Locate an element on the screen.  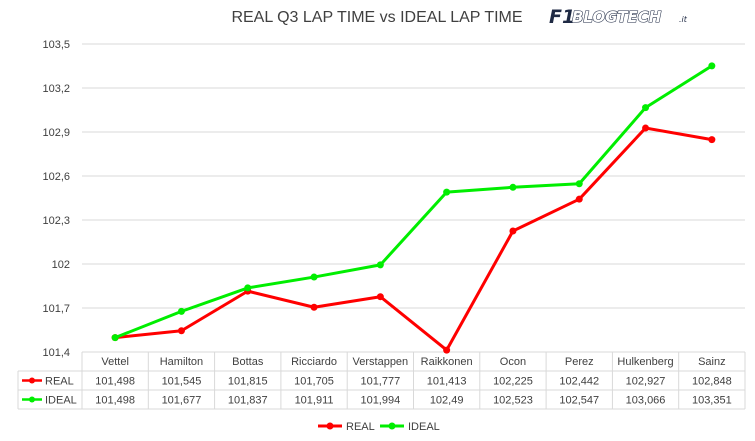
data-label: 103,351 is located at coordinates (712, 401).